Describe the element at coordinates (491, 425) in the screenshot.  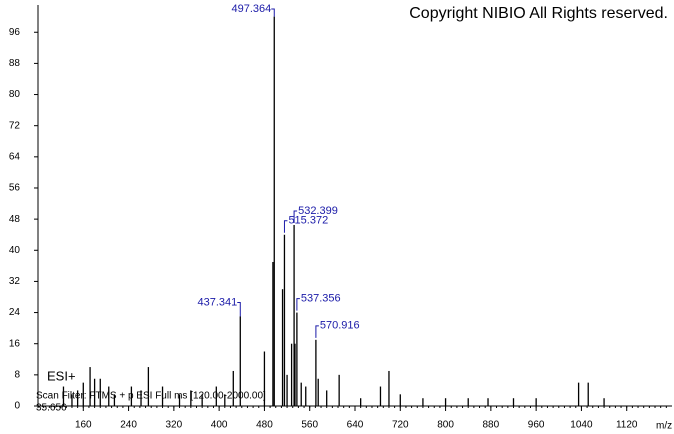
I see `x-tick-label: 880` at that location.